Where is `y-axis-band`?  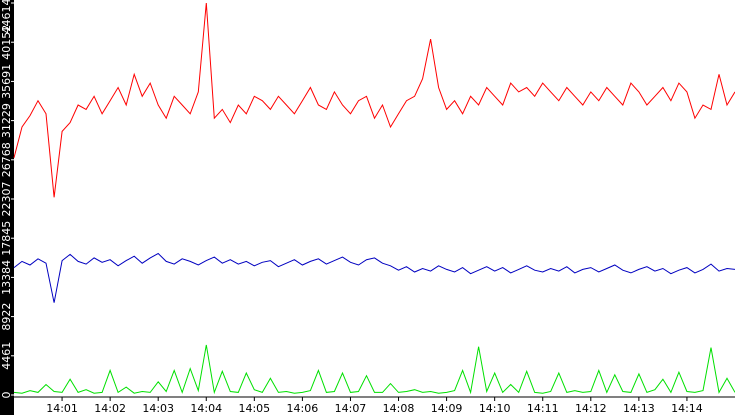
y-axis-band is located at coordinates (7, 207).